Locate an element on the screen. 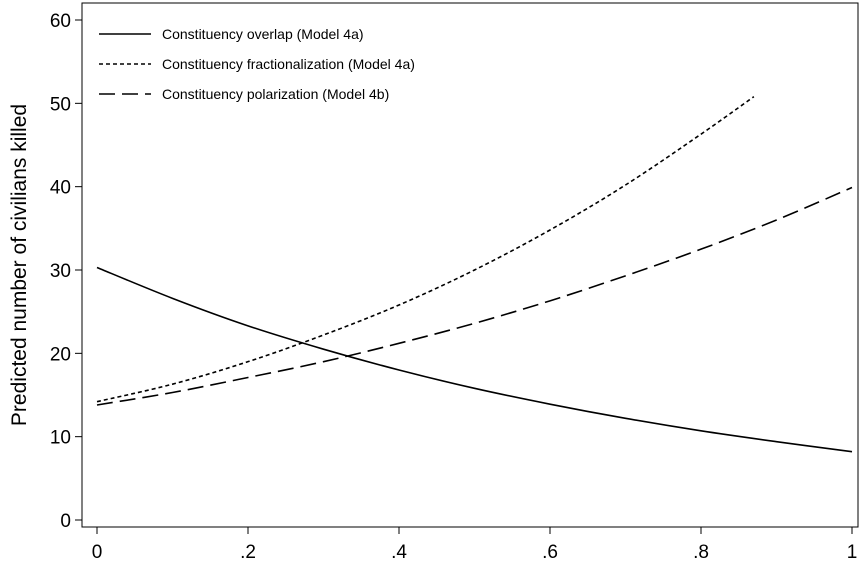 This screenshot has width=862, height=567. x-tick-label: .8 is located at coordinates (701, 552).